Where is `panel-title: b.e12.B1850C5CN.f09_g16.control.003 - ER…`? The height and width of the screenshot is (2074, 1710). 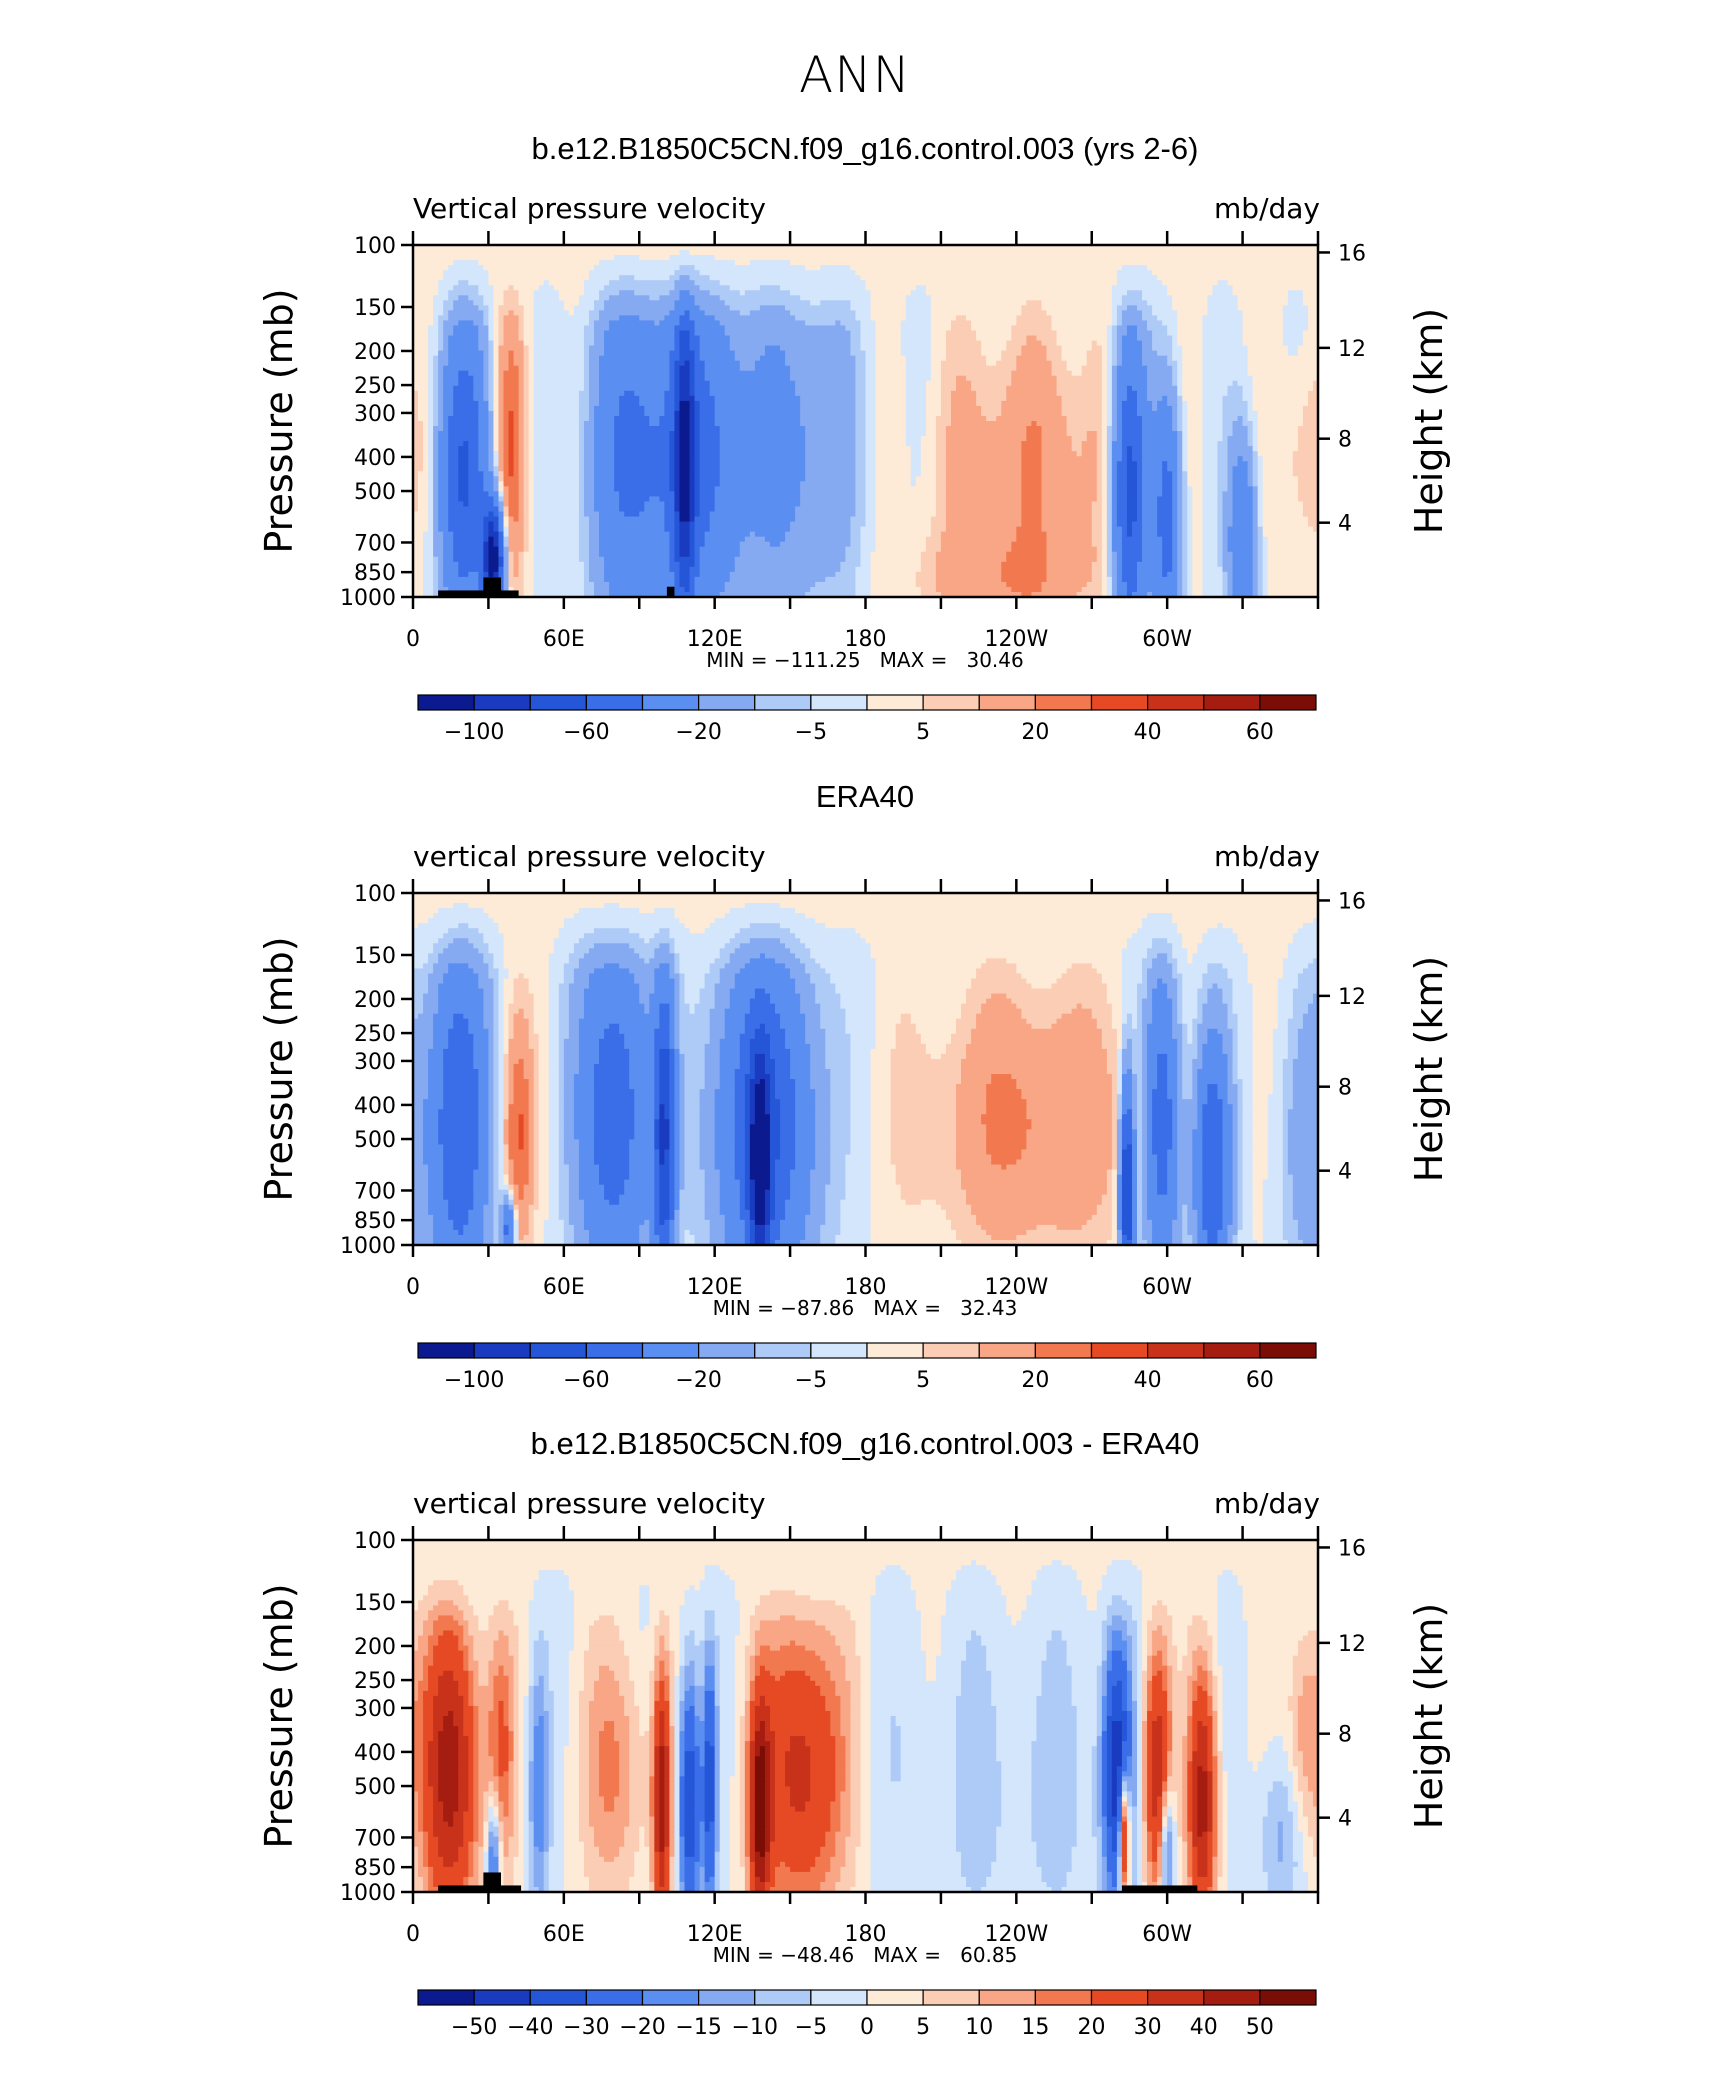 panel-title: b.e12.B1850C5CN.f09_g16.control.003 - ER… is located at coordinates (865, 1443).